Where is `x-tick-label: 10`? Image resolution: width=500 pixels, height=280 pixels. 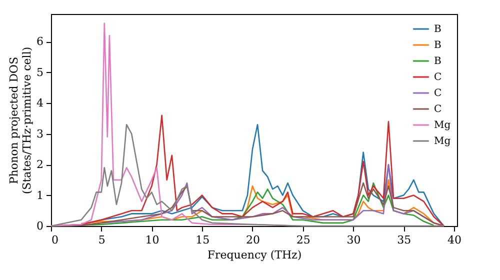
x-tick-label: 10 is located at coordinates (152, 240).